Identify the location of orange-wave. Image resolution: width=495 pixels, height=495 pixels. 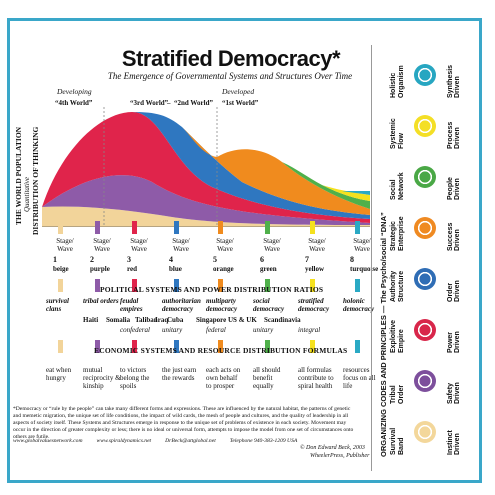
(276, 171).